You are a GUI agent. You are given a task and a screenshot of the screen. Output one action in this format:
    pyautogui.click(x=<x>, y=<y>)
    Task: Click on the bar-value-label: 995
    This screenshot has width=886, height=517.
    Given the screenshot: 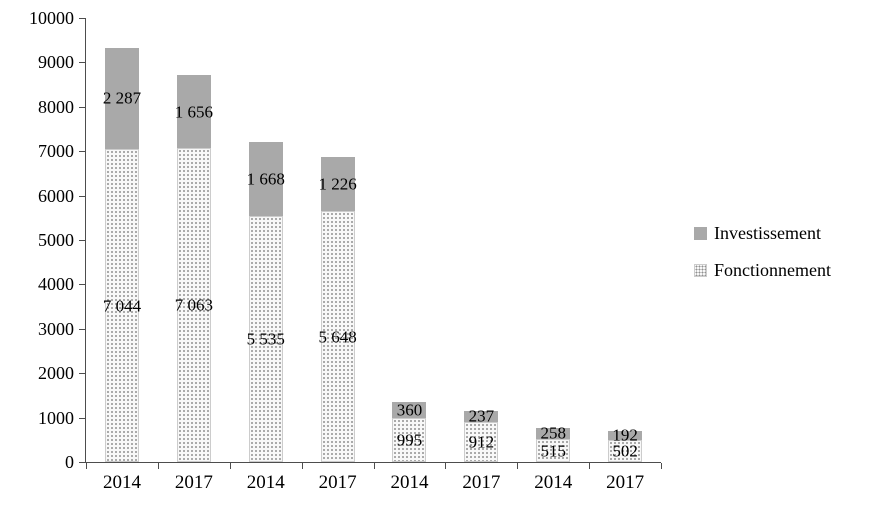 What is the action you would take?
    pyautogui.click(x=409, y=440)
    